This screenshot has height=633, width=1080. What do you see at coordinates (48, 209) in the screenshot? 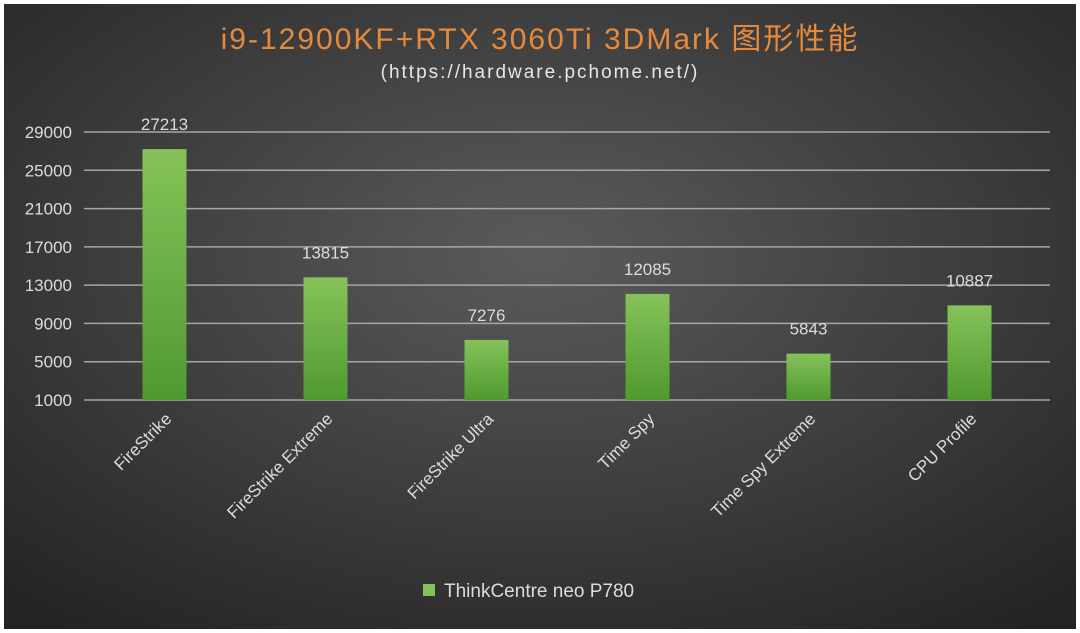
I see `y-tick-label: 21000` at bounding box center [48, 209].